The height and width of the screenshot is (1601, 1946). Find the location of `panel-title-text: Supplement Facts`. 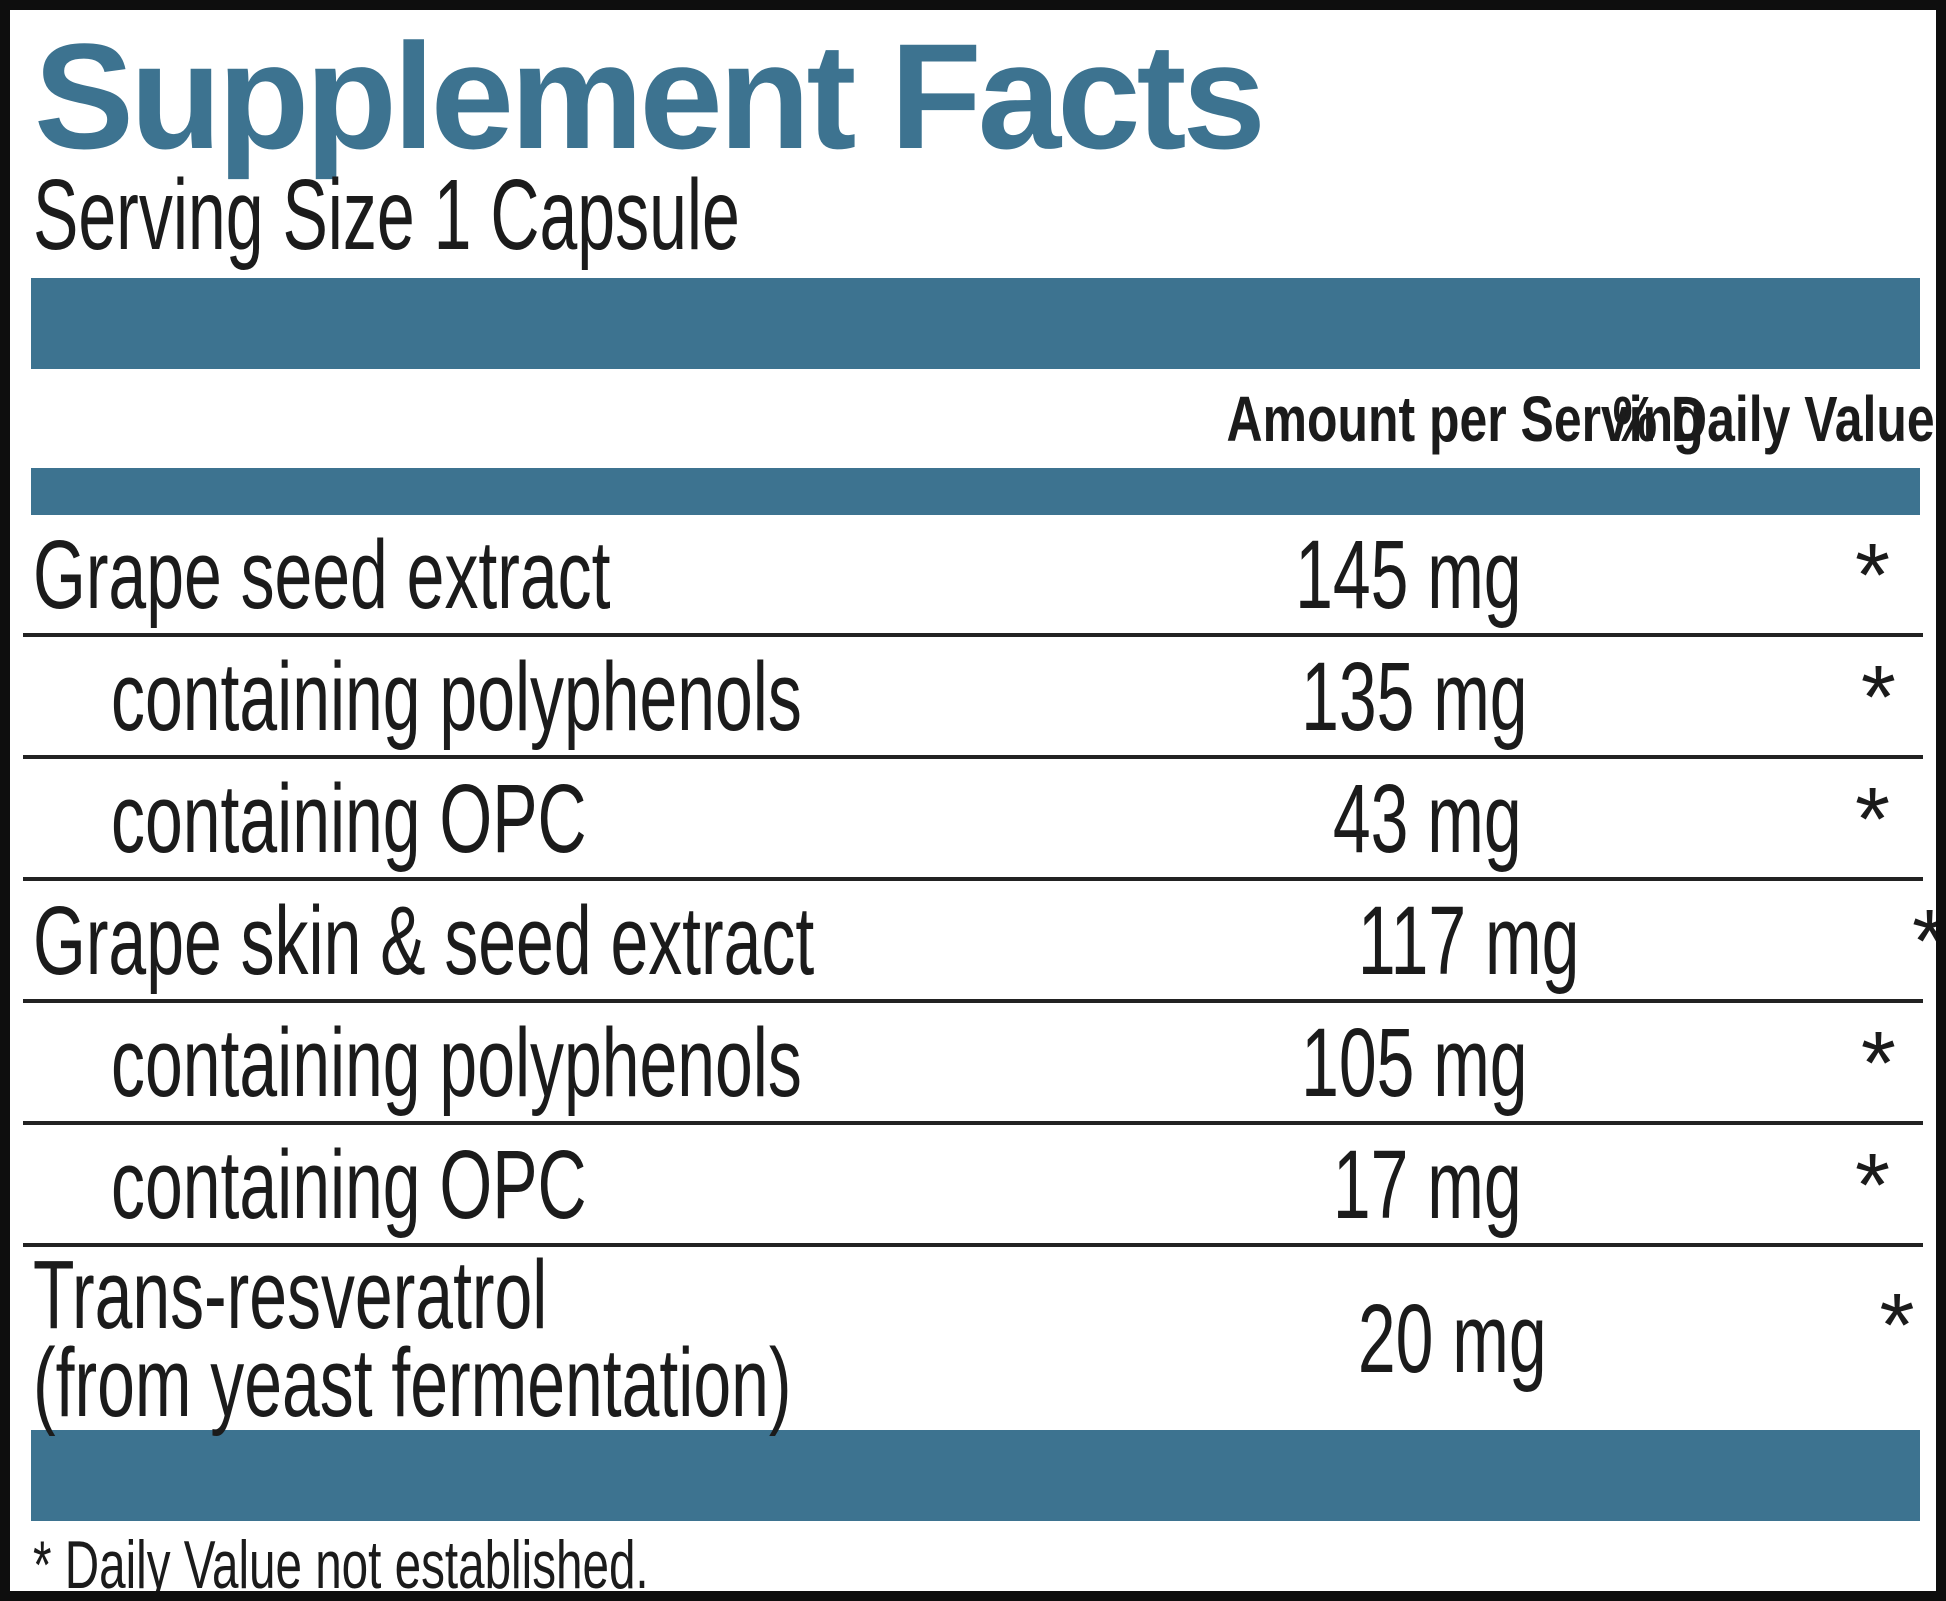

panel-title-text: Supplement Facts is located at coordinates (650, 96).